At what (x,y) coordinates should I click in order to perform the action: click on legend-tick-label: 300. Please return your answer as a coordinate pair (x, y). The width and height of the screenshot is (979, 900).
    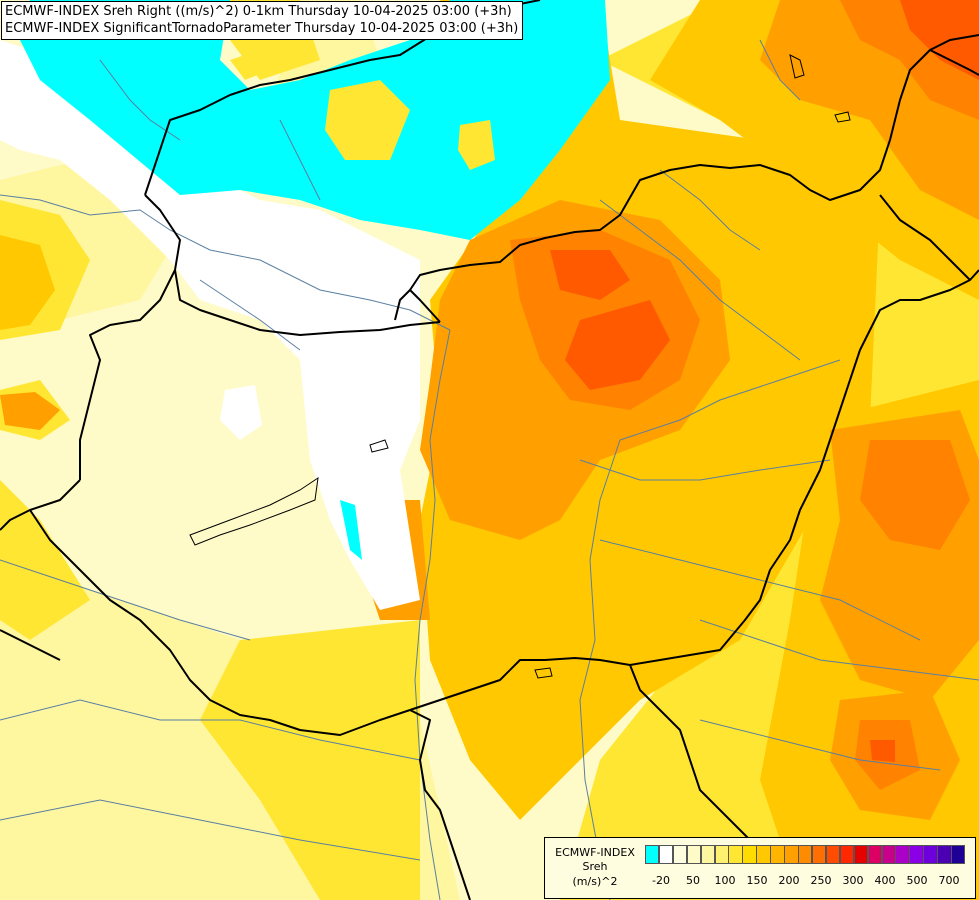
    Looking at the image, I should click on (853, 880).